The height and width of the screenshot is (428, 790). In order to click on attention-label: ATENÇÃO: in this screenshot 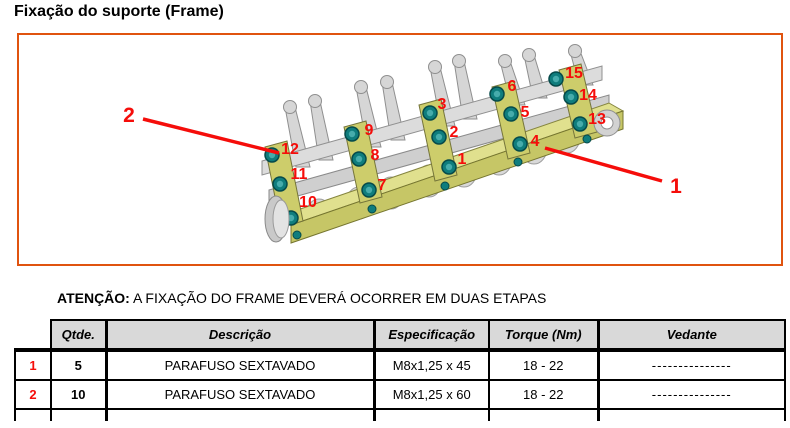, I will do `click(93, 298)`.